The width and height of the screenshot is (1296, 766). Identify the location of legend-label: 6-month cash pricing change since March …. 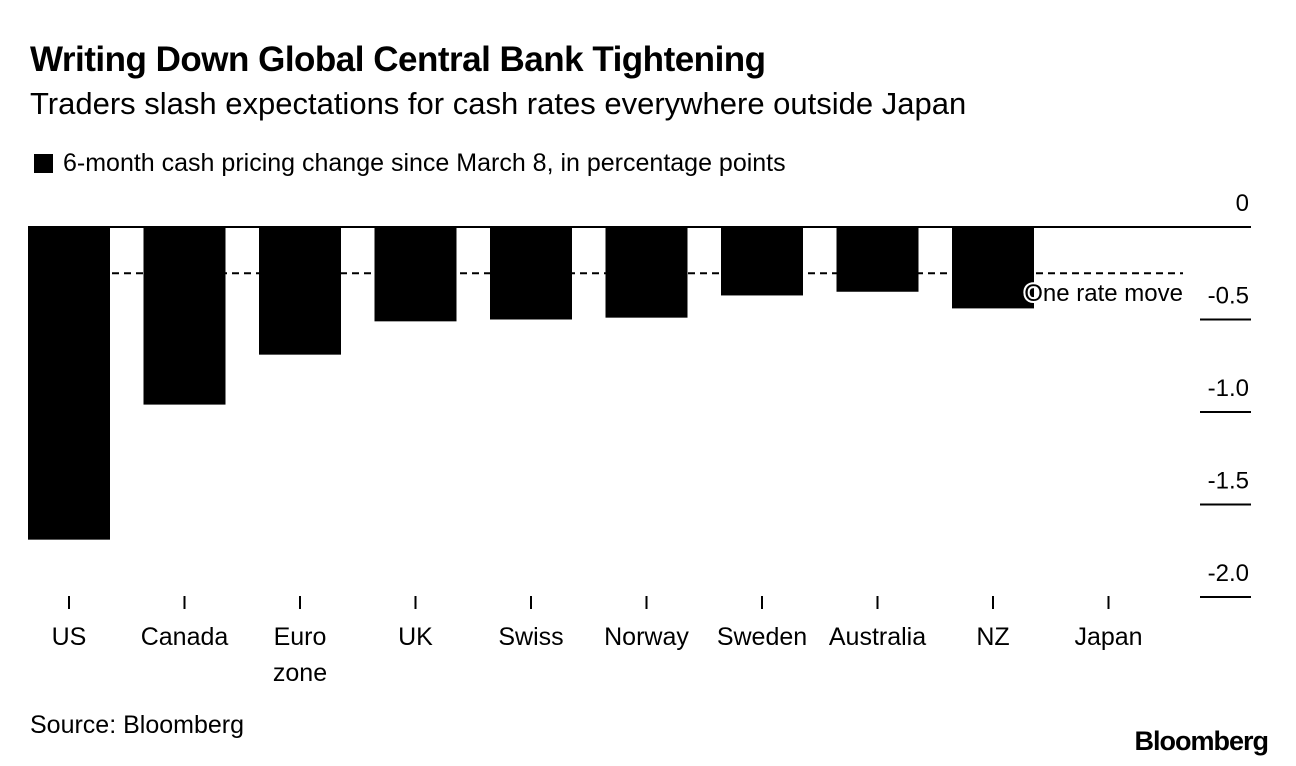
(424, 163).